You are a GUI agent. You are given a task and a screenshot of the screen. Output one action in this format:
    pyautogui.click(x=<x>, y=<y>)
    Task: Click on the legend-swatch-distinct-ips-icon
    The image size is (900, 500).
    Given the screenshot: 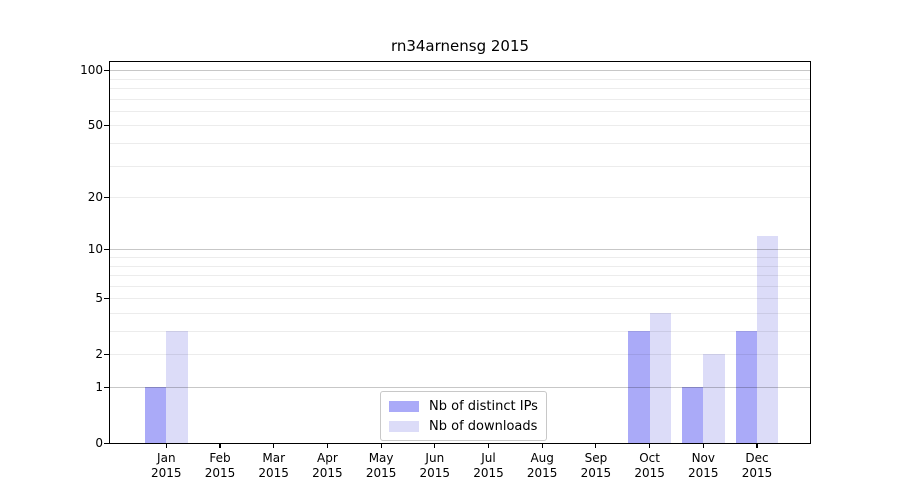 What is the action you would take?
    pyautogui.click(x=404, y=406)
    